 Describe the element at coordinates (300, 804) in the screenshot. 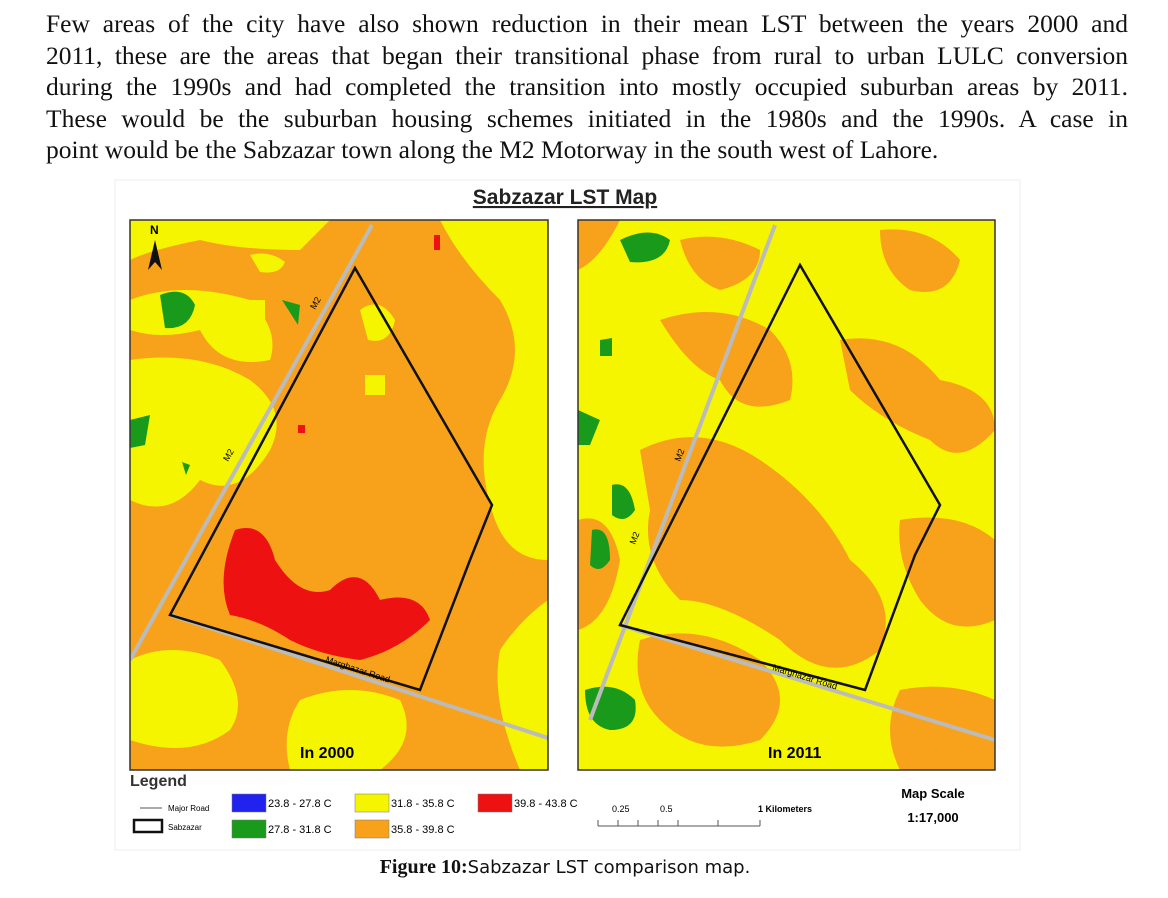

I see `legend-label: 23.8 - 27.8 C` at that location.